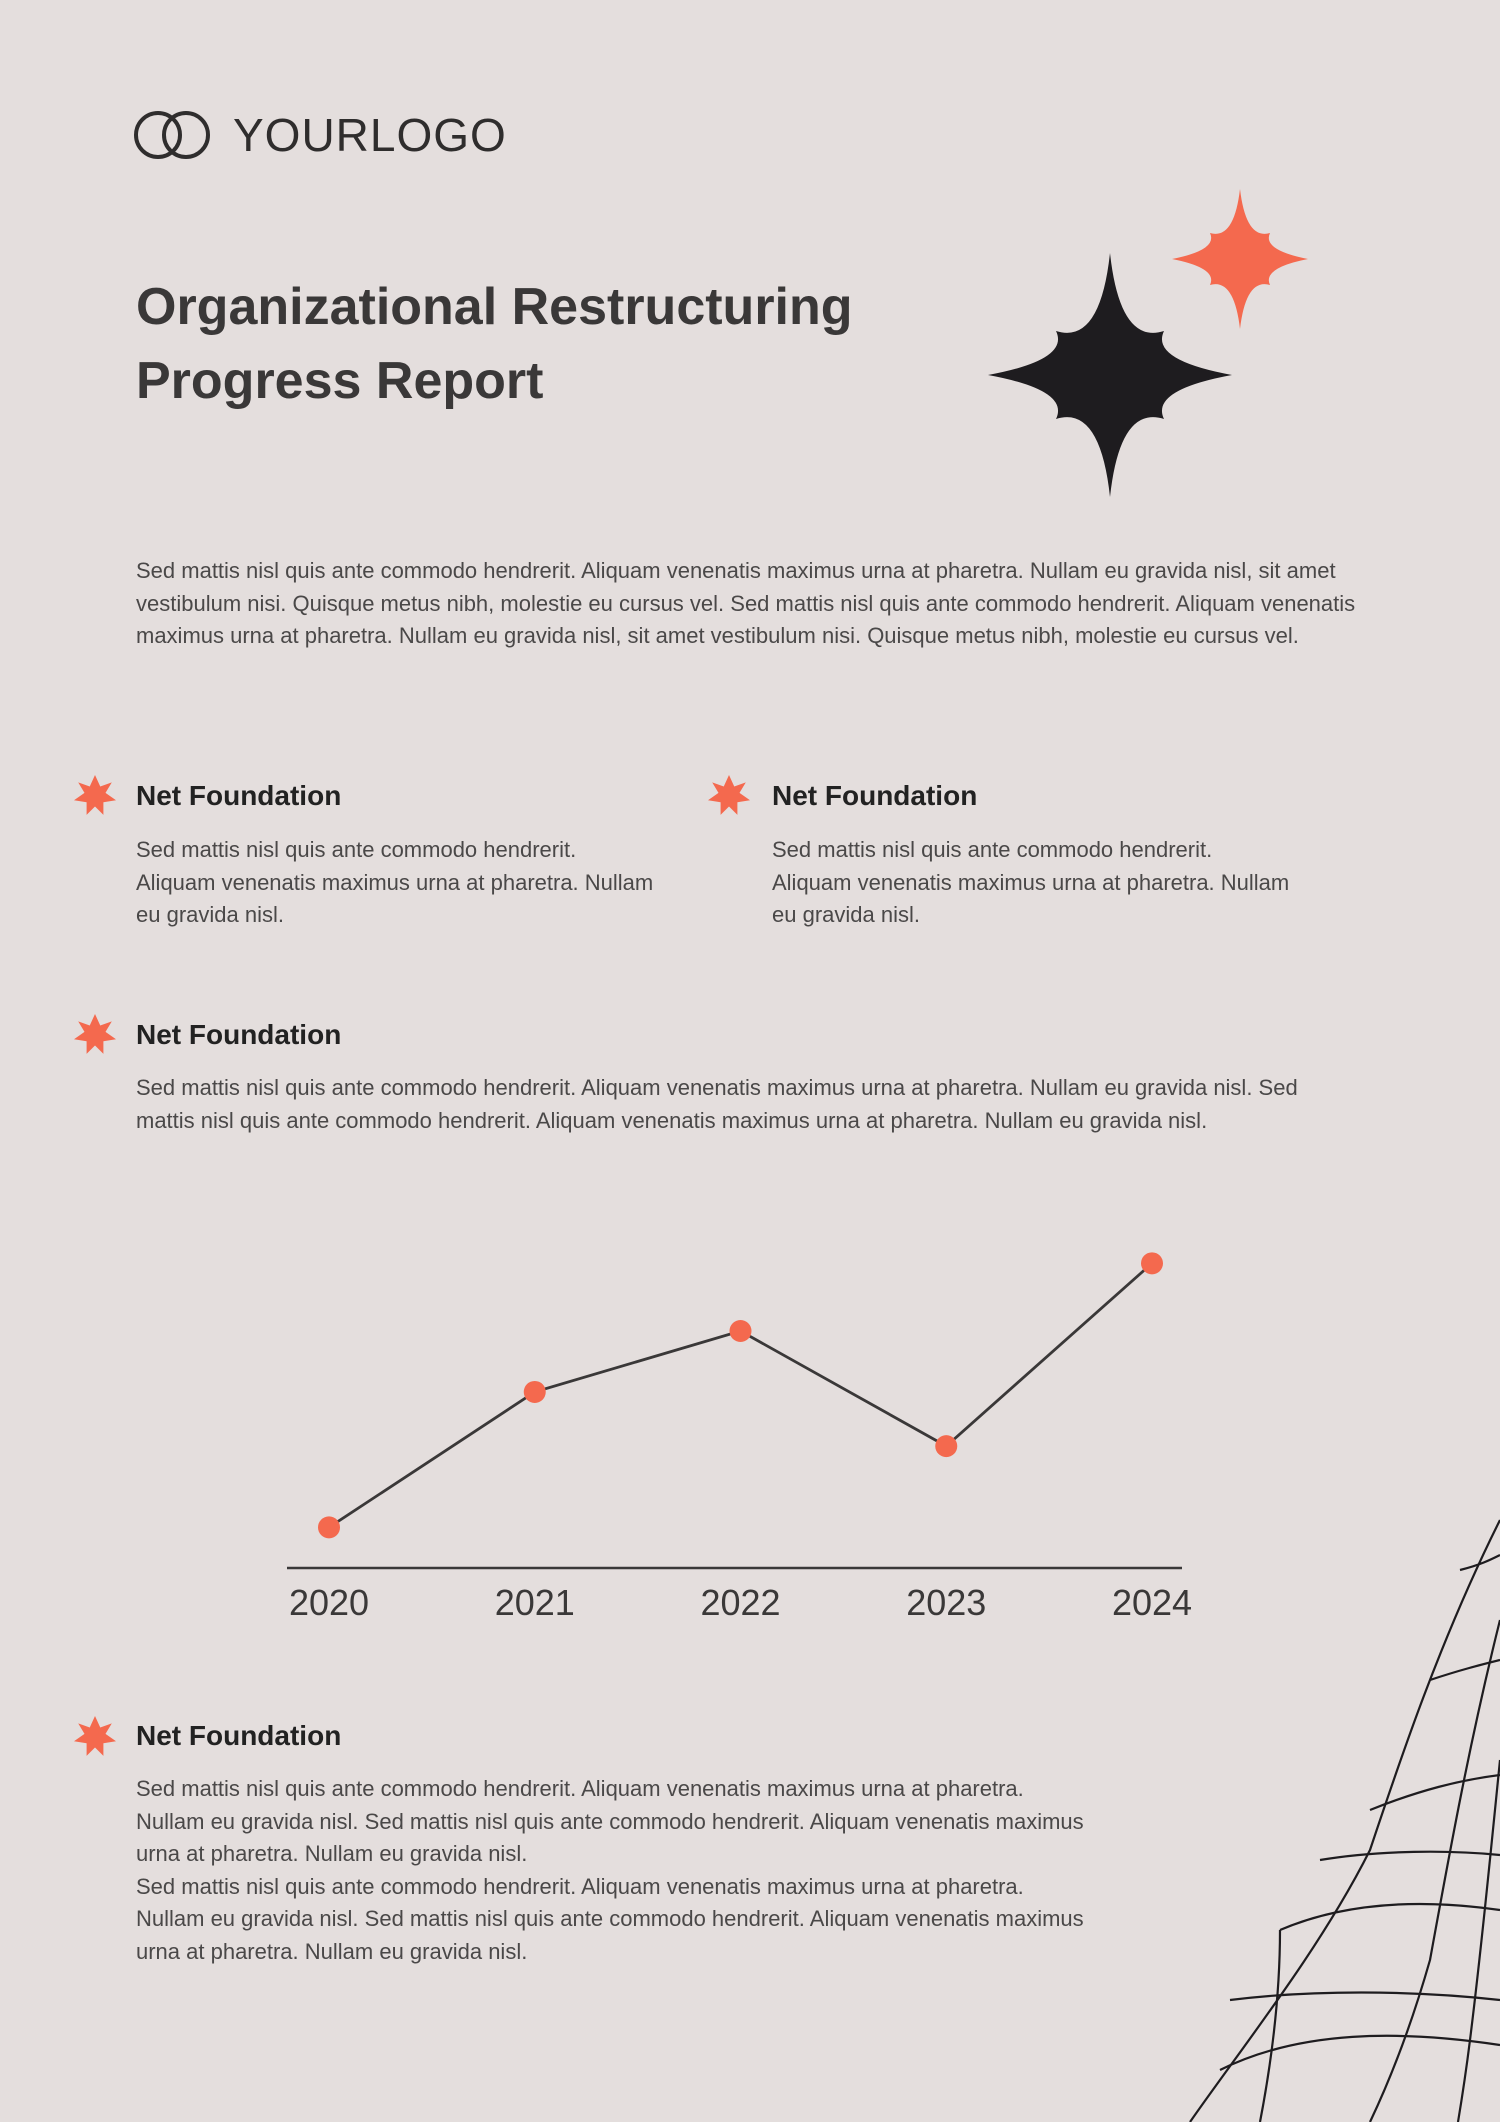 The image size is (1500, 2122). Describe the element at coordinates (1344, 1820) in the screenshot. I see `mesh` at that location.